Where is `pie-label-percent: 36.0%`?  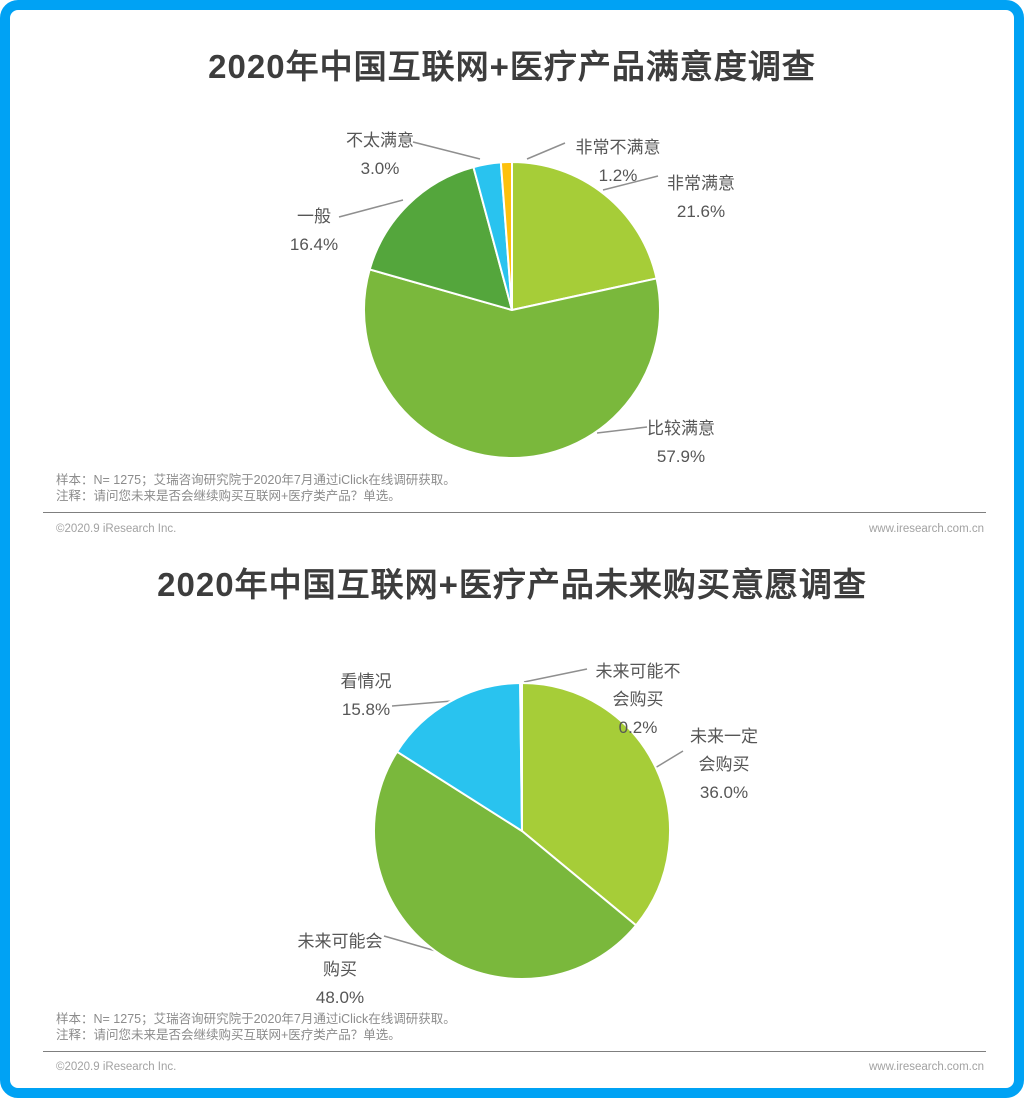
pie-label-percent: 36.0% is located at coordinates (724, 792).